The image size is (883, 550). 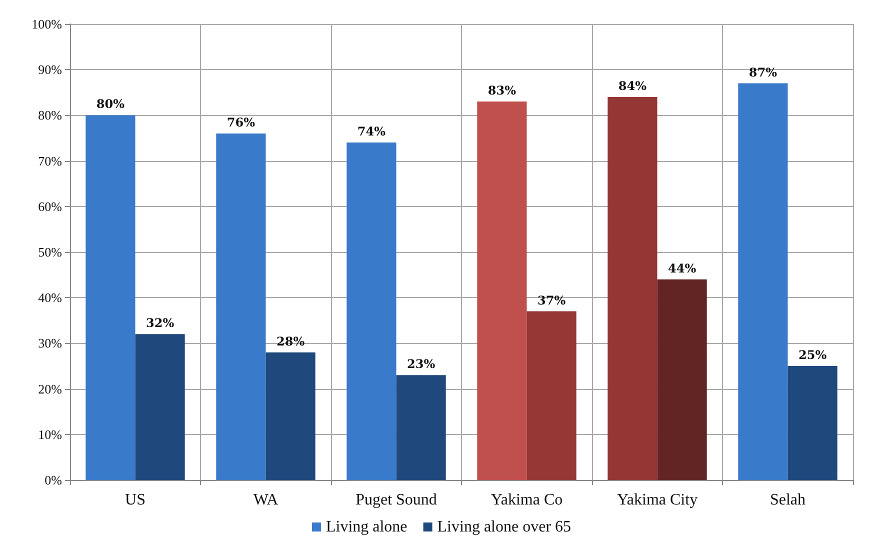 What do you see at coordinates (682, 268) in the screenshot?
I see `data-label: 44%` at bounding box center [682, 268].